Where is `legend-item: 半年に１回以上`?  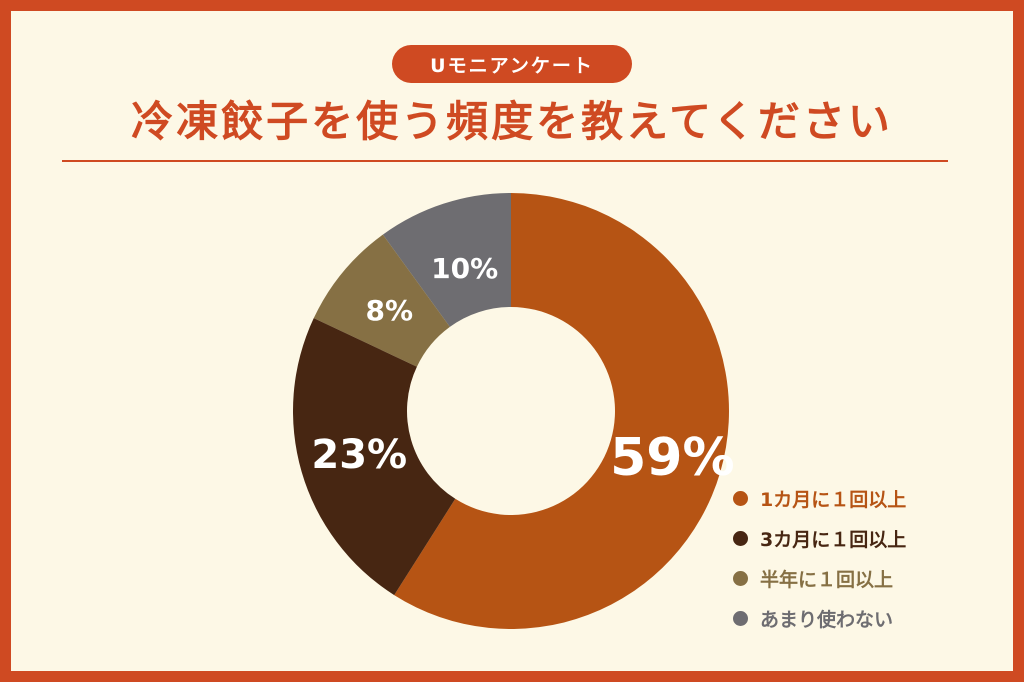
legend-item: 半年に１回以上 is located at coordinates (853, 578).